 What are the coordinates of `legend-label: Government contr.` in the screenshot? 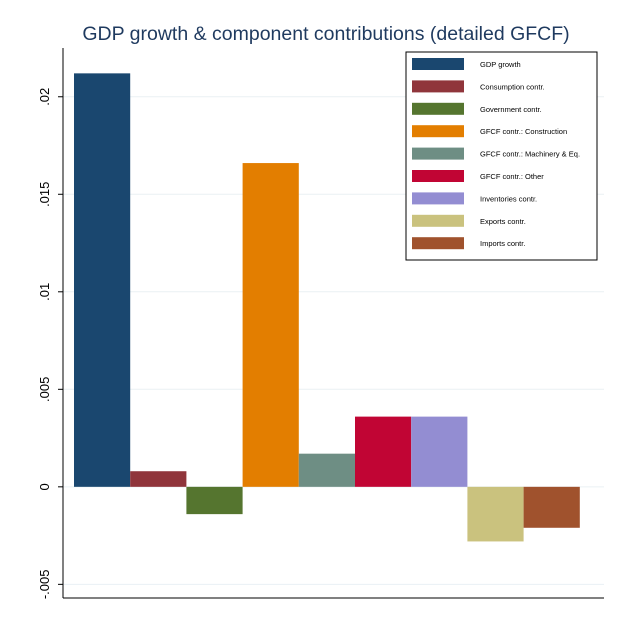 It's located at (511, 109).